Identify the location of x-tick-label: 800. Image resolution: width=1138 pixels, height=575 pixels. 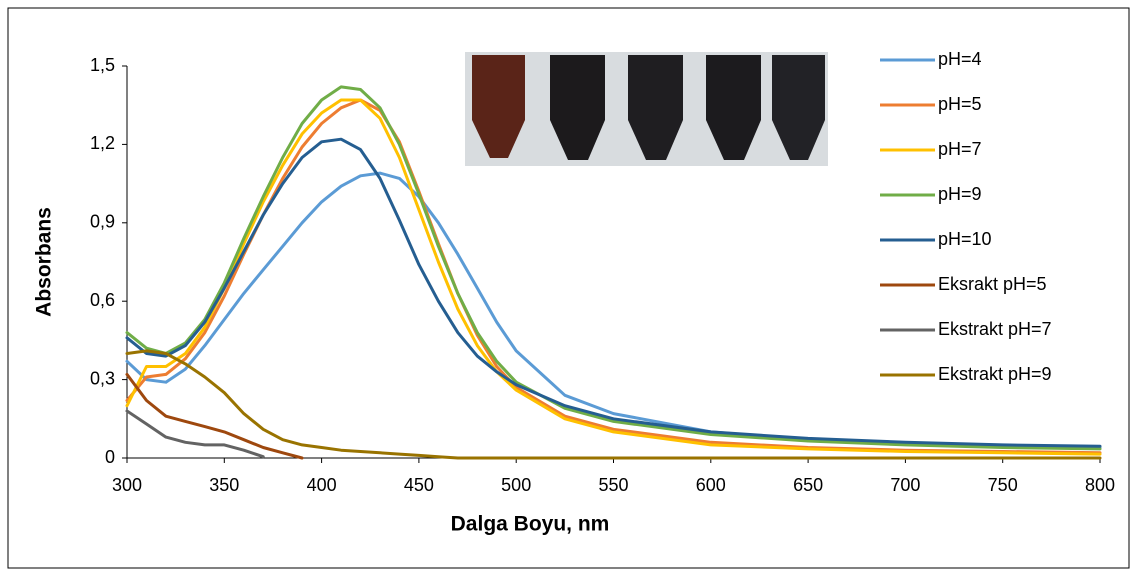
(1100, 485).